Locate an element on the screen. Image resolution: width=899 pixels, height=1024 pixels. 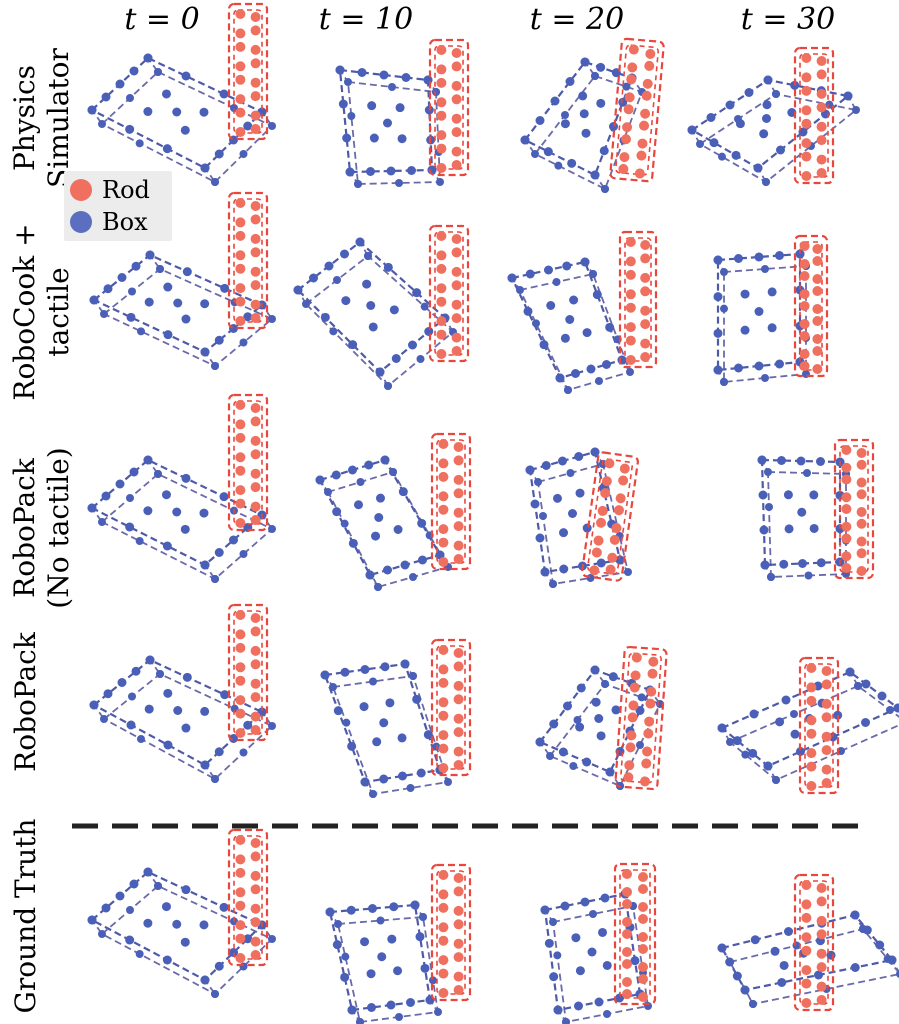
box-swatch-icon is located at coordinates (81, 222).